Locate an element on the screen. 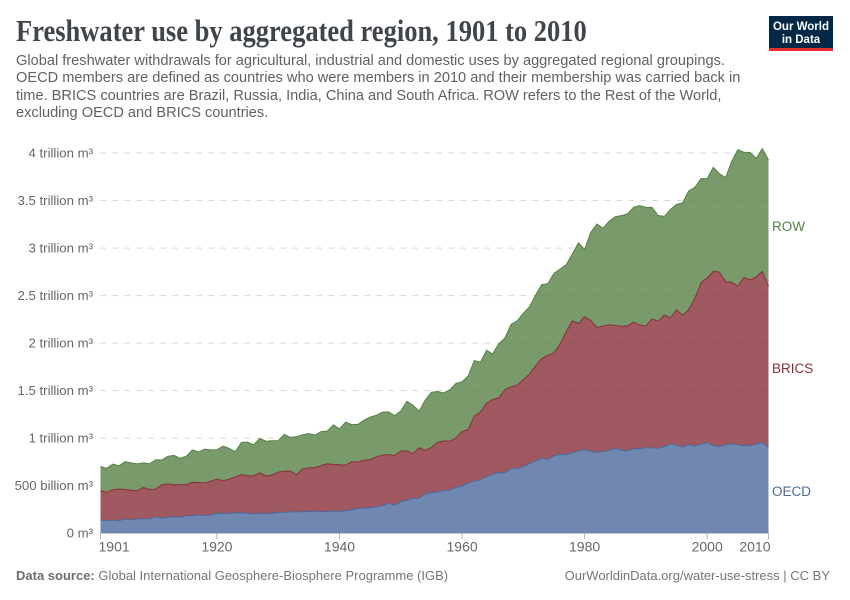 The width and height of the screenshot is (850, 600). svg-text: 1901 is located at coordinates (114, 547).